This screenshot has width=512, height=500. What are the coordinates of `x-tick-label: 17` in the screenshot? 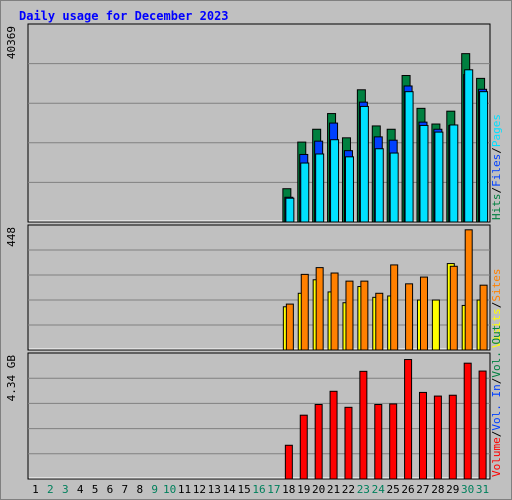 It's located at (273, 489).